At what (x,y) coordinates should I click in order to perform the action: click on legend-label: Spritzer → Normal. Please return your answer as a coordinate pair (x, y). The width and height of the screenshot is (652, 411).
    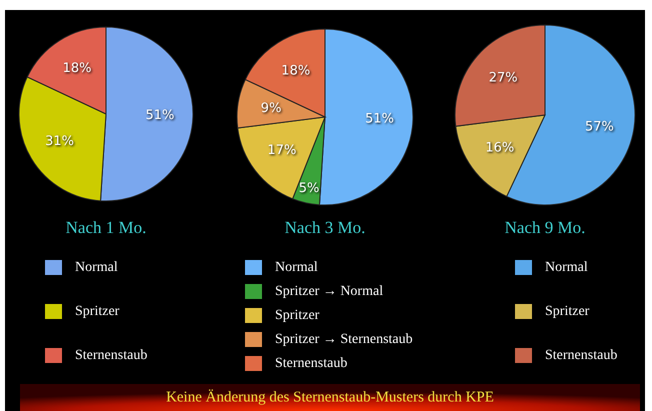
    Looking at the image, I should click on (329, 292).